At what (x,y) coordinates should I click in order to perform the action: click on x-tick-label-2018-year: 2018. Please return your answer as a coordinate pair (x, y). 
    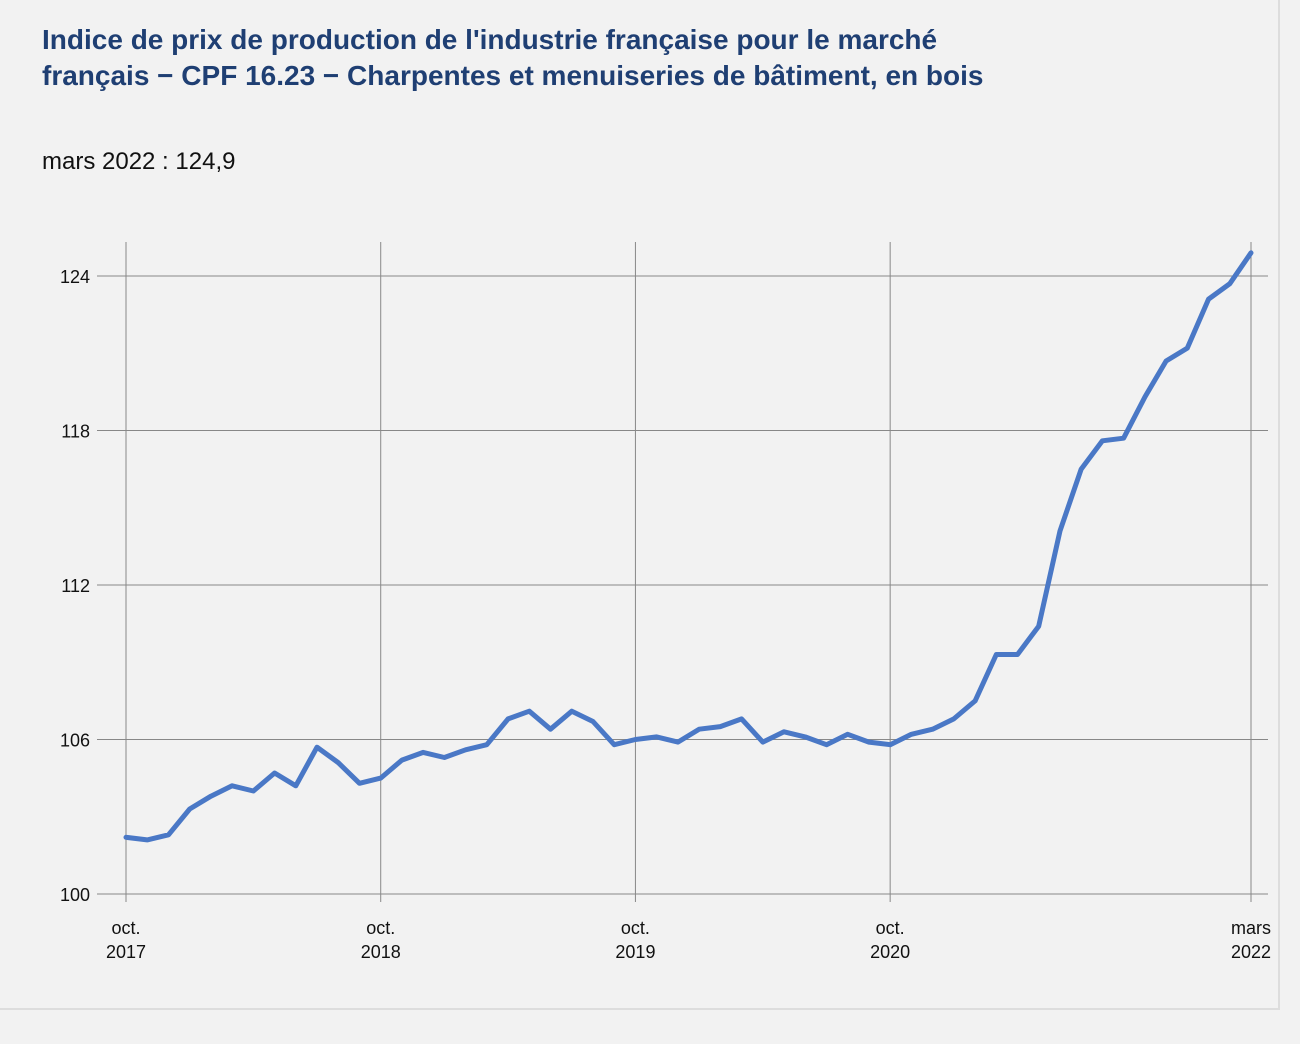
    Looking at the image, I should click on (381, 952).